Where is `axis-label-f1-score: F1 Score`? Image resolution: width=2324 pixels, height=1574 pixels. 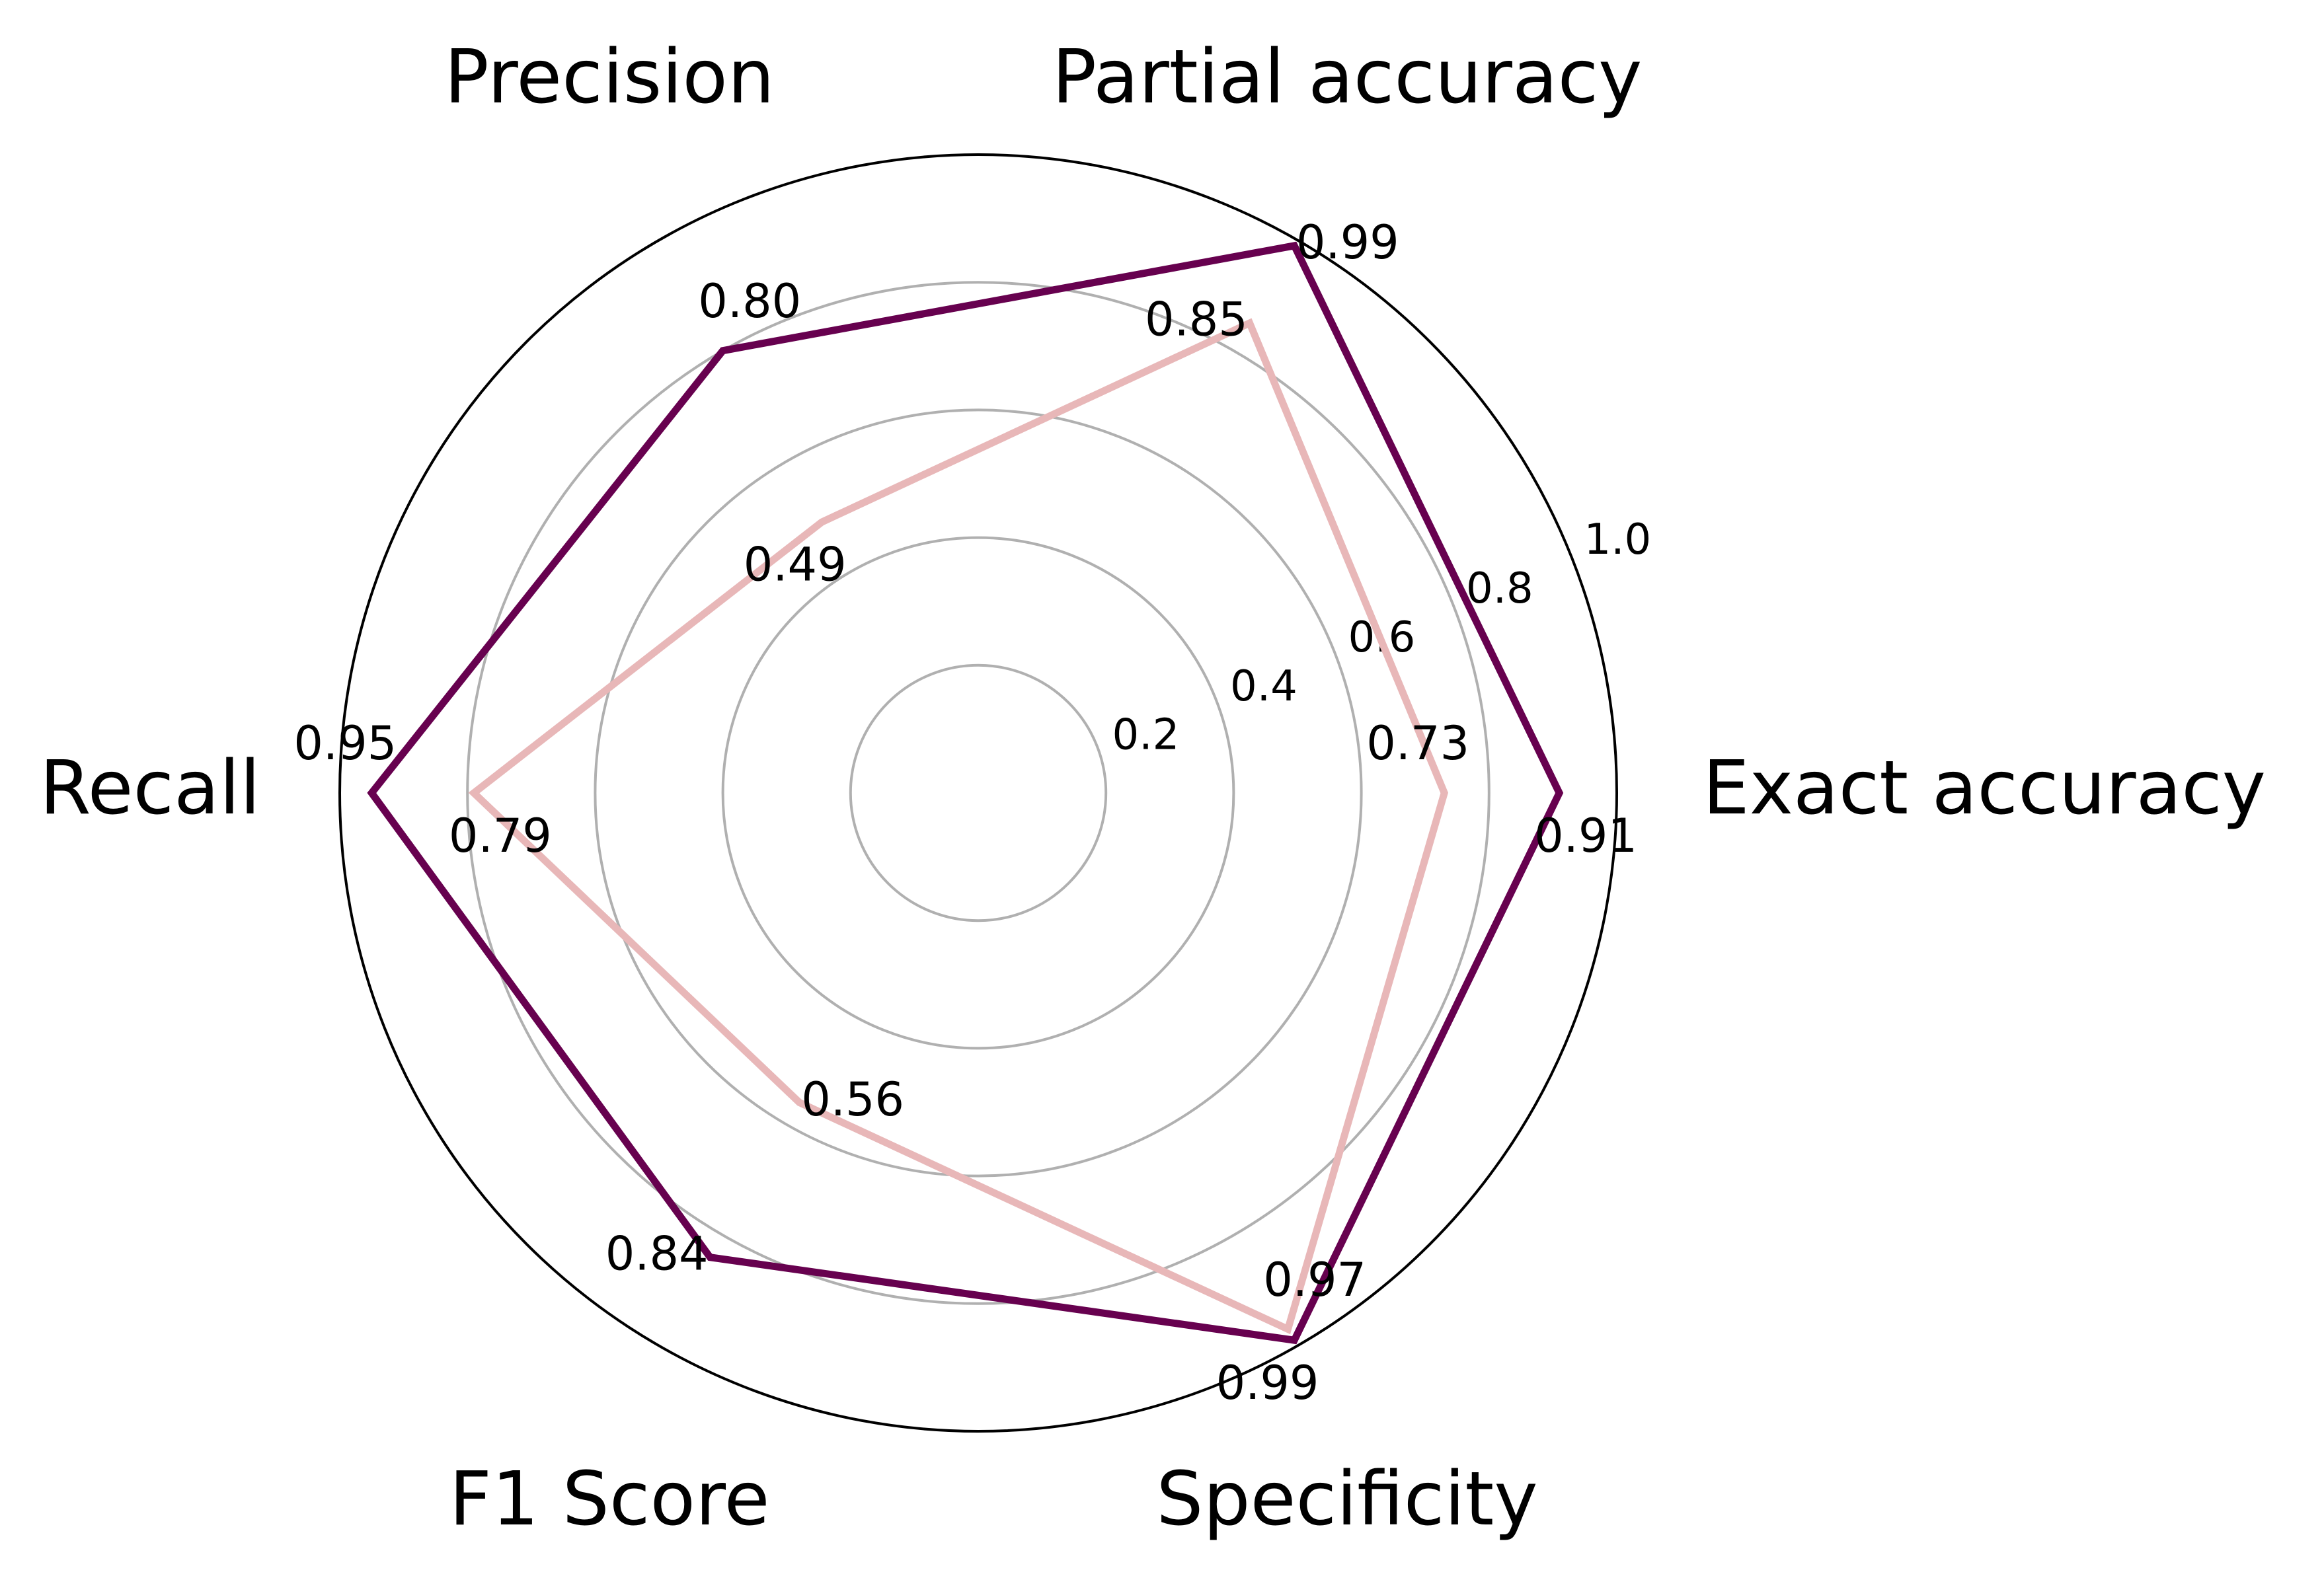 axis-label-f1-score: F1 Score is located at coordinates (609, 1499).